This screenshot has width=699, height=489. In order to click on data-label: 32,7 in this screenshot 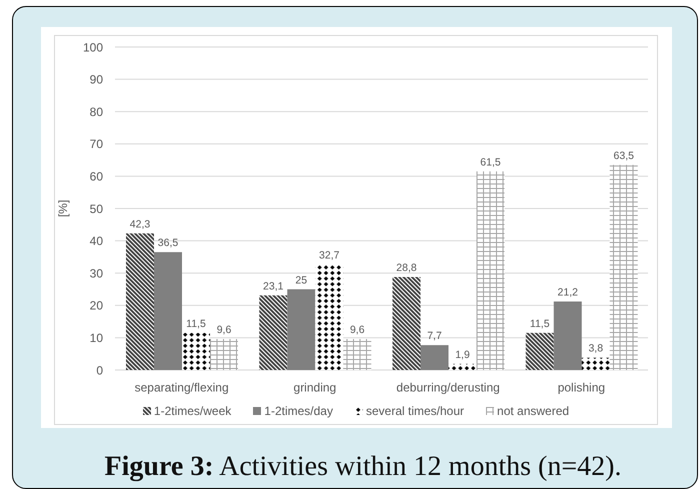, I will do `click(329, 255)`.